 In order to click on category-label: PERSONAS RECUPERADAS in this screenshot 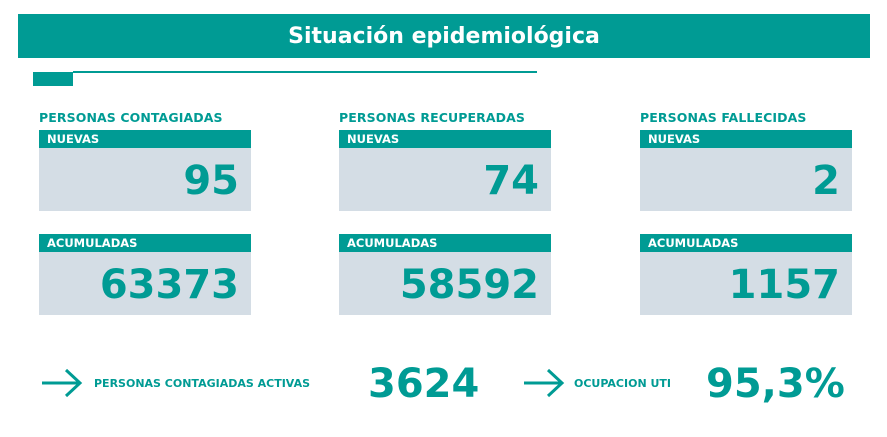, I will do `click(432, 117)`.